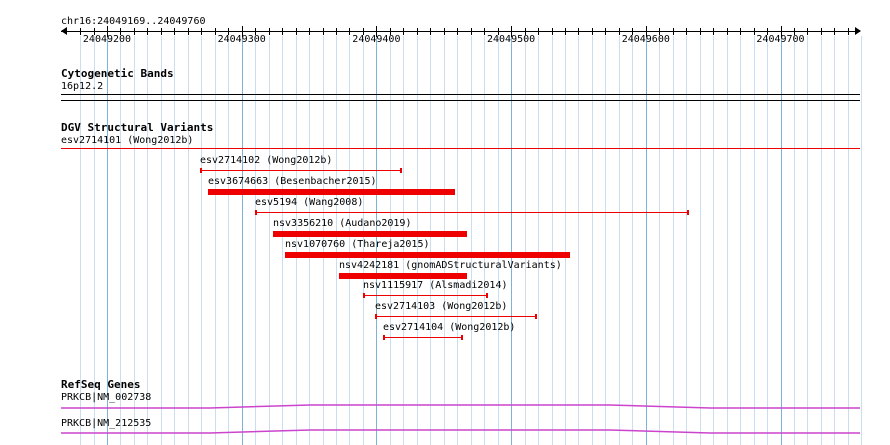 The image size is (890, 445). I want to click on dgv-feature-label: esv2714102 (Wong2012b), so click(266, 160).